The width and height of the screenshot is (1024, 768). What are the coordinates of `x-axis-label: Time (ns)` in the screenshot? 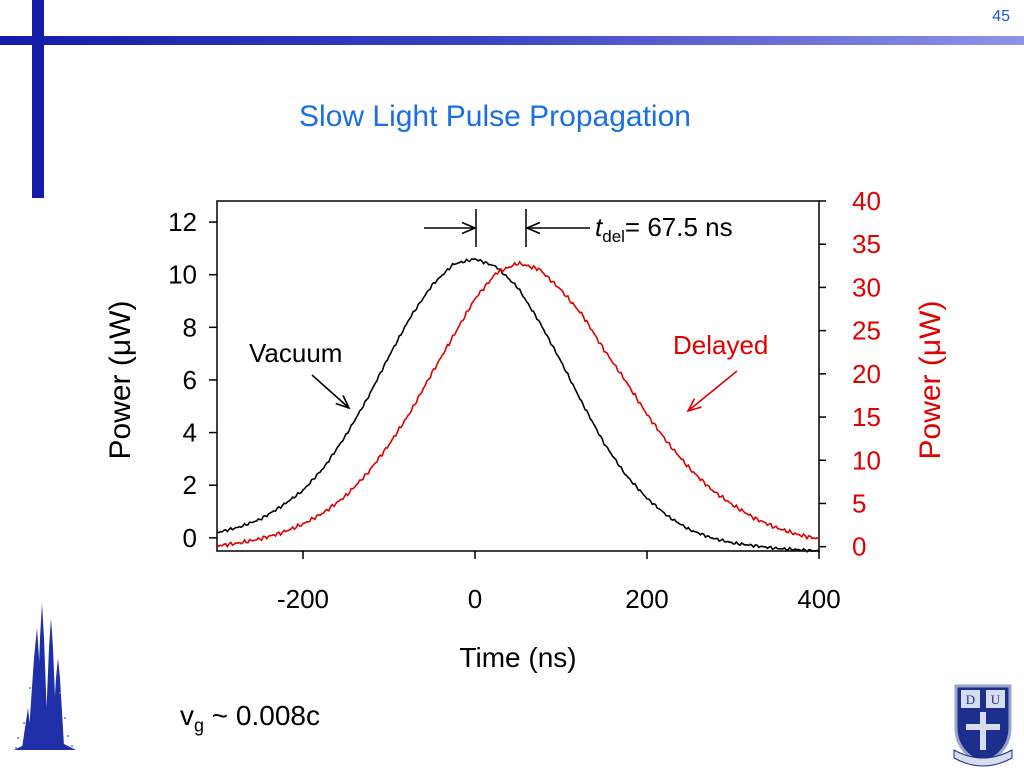 It's located at (517, 657).